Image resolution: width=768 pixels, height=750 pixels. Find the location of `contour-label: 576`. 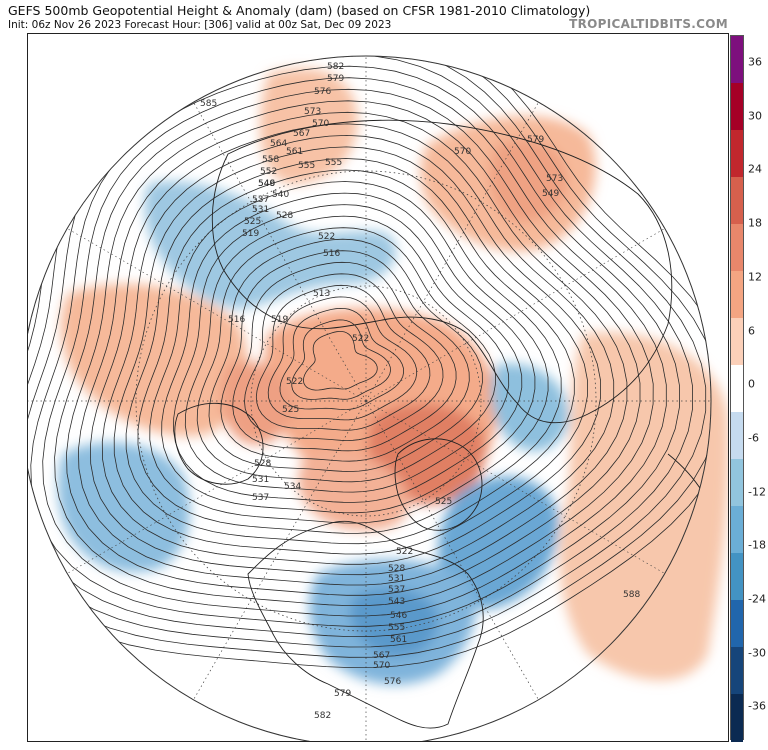

contour-label: 576 is located at coordinates (322, 92).